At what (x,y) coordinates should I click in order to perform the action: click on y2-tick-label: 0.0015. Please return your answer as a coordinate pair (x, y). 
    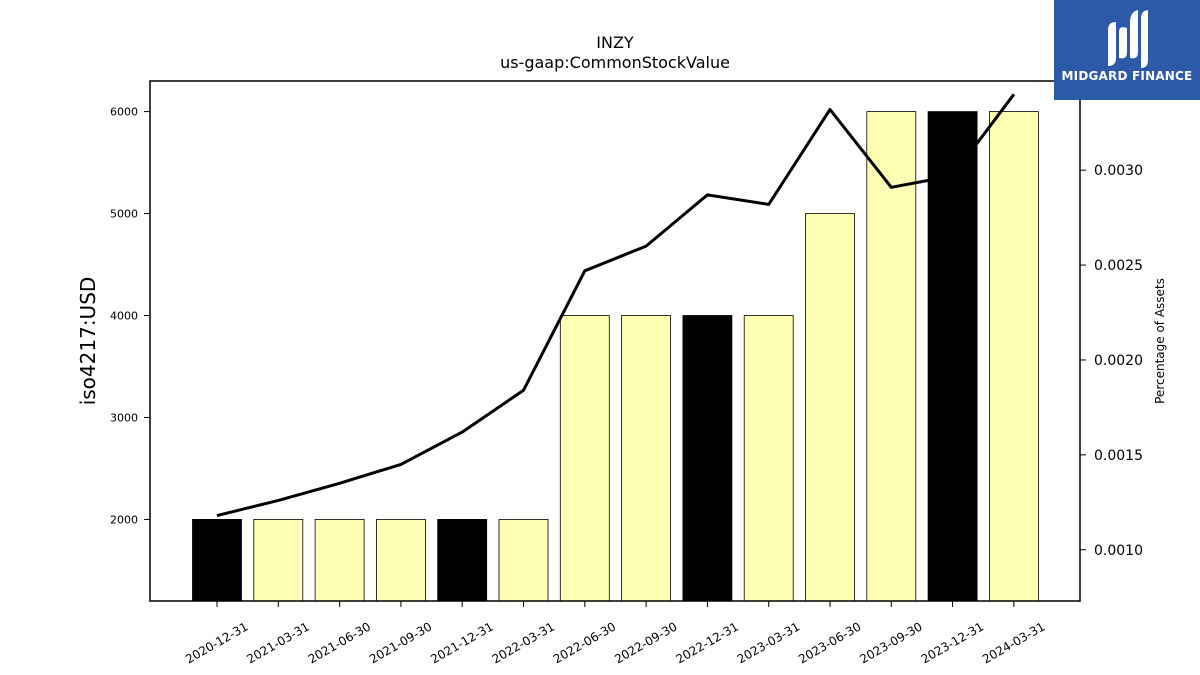
    Looking at the image, I should click on (1118, 456).